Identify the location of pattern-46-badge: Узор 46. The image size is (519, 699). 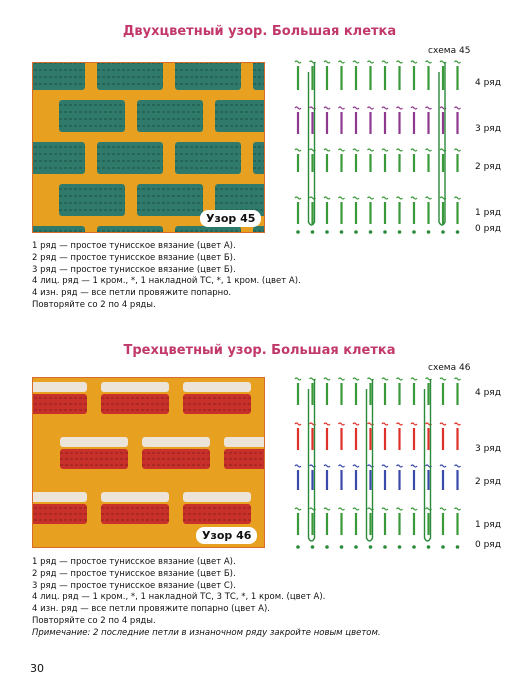
(227, 535).